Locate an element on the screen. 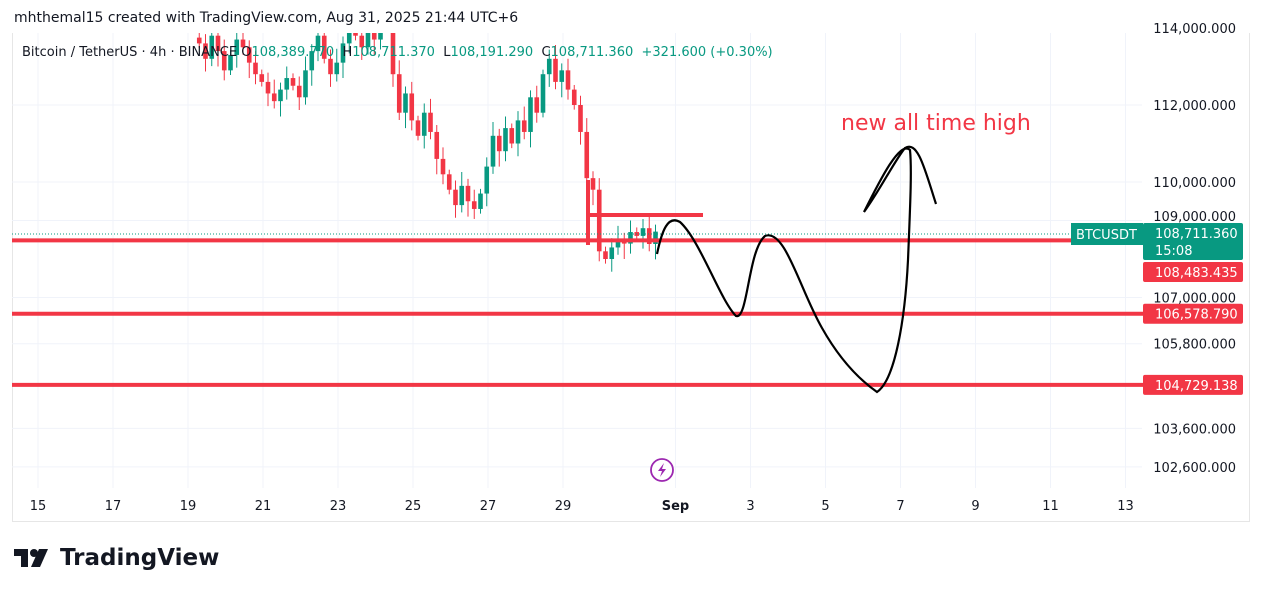  x-tick-label: 5 is located at coordinates (825, 506).